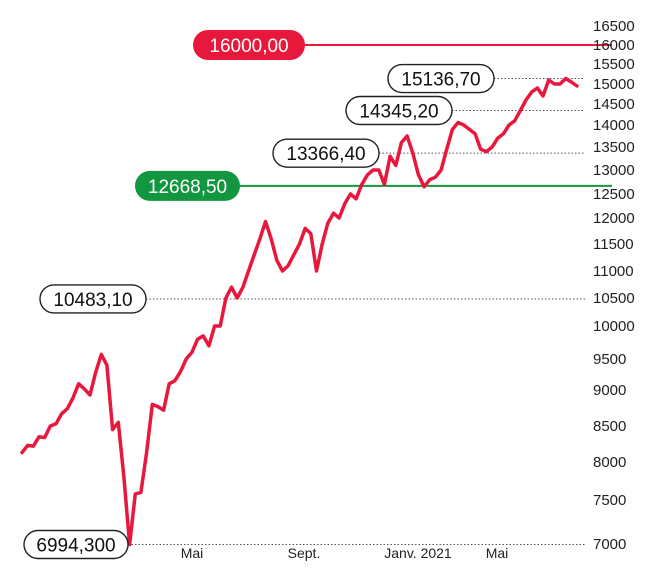  I want to click on y-tick-label: 15000, so click(614, 84).